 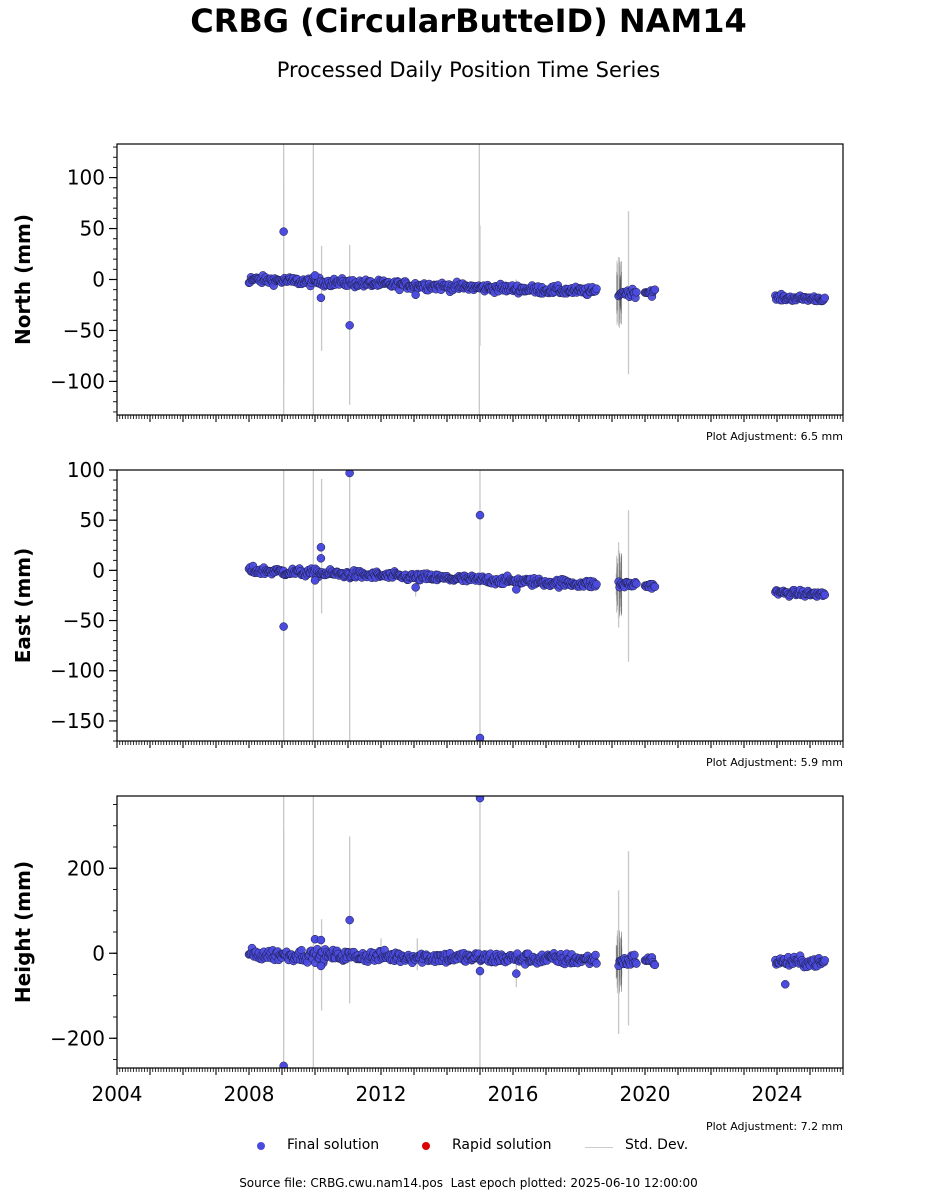 I want to click on legend-final-label: Final solution, so click(x=333, y=1145).